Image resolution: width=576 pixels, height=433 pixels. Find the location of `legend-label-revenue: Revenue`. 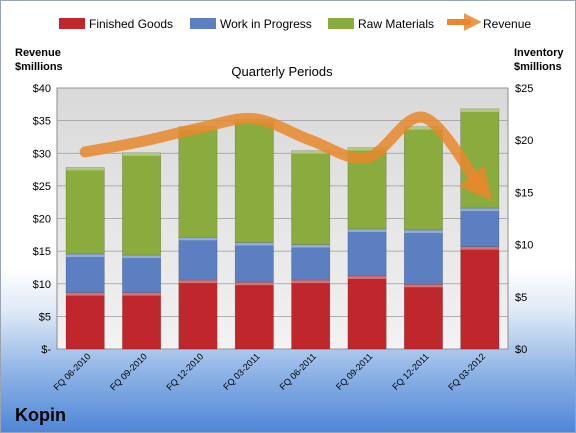

legend-label-revenue: Revenue is located at coordinates (507, 24).